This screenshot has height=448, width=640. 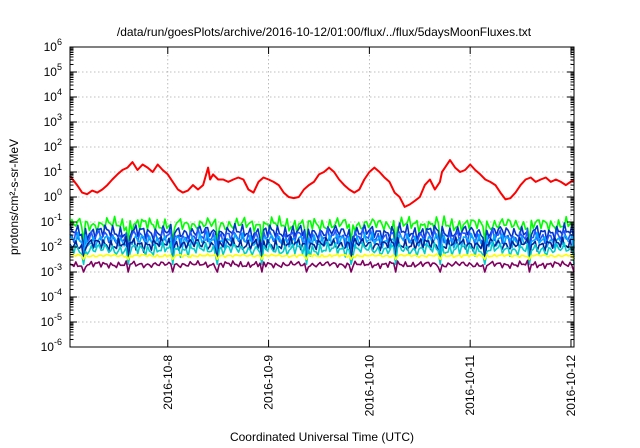 What do you see at coordinates (51, 245) in the screenshot?
I see `y-tick-label: 10⁻²` at bounding box center [51, 245].